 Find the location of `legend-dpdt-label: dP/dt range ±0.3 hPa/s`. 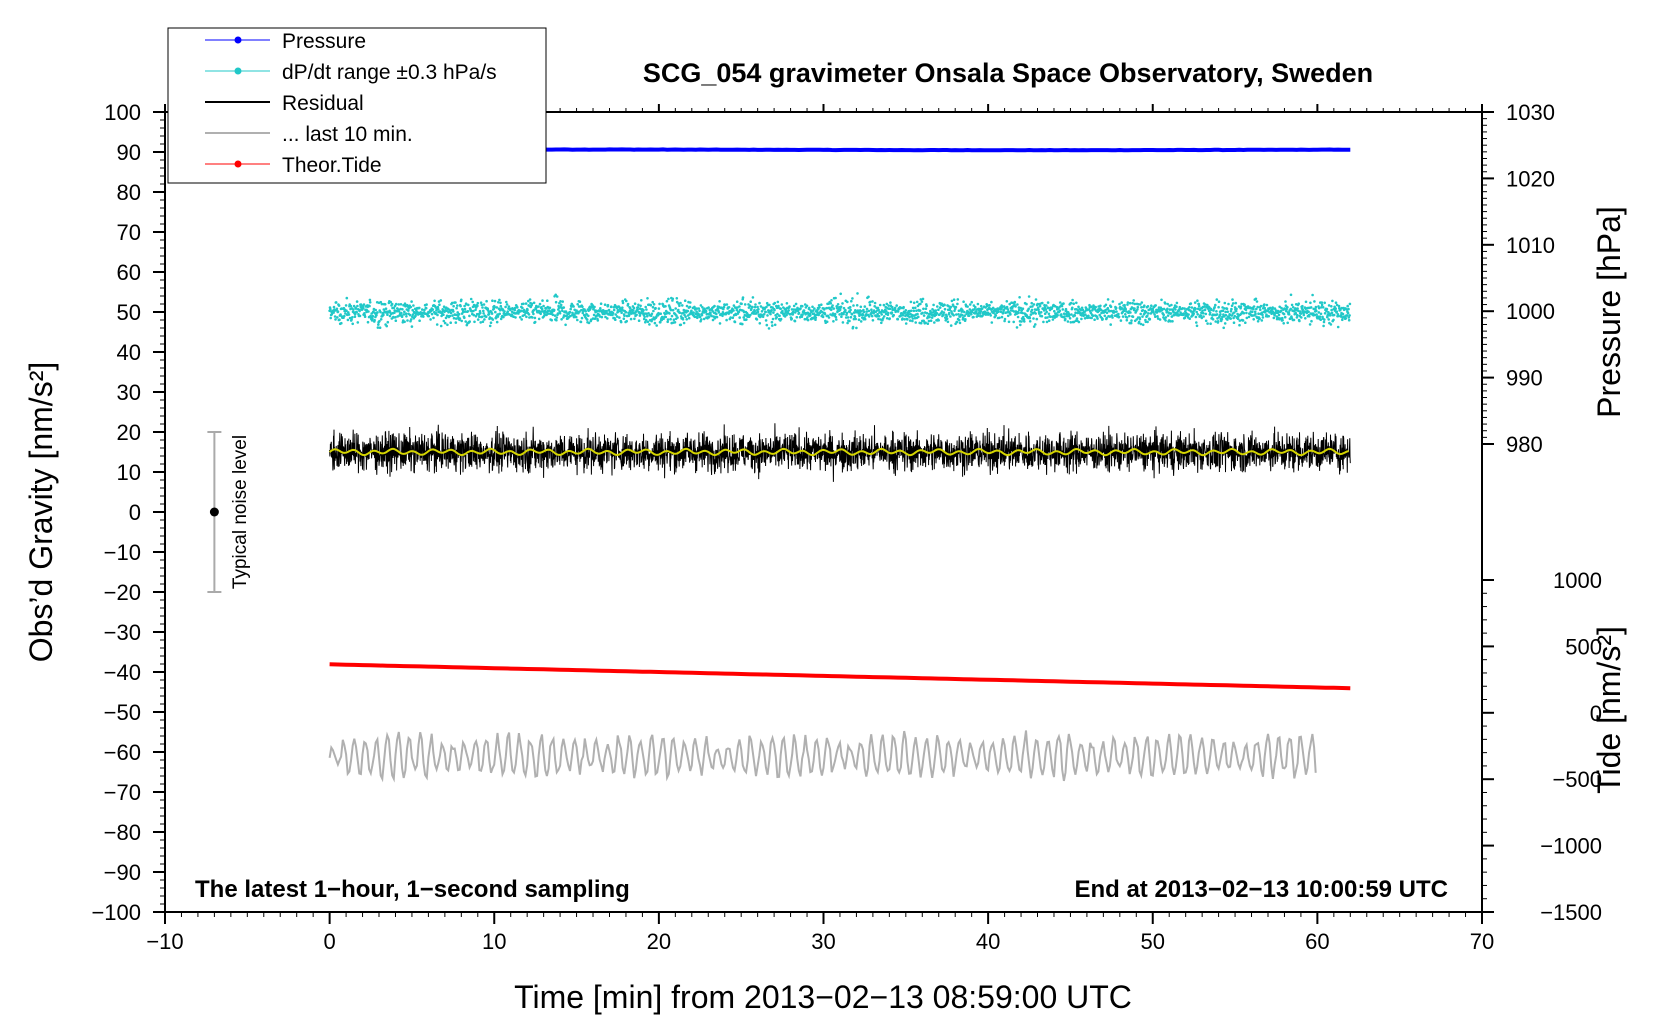

legend-dpdt-label: dP/dt range ±0.3 hPa/s is located at coordinates (389, 72).